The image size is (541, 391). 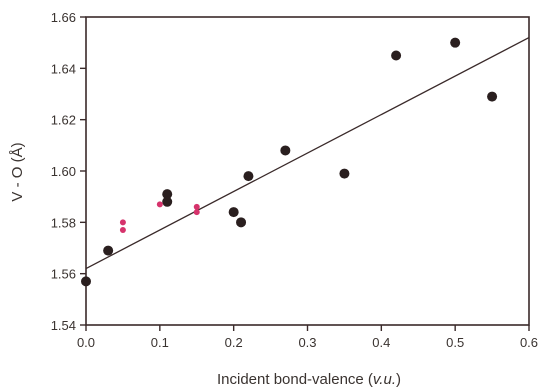 I want to click on y-tick-label: 1.62, so click(x=63, y=120).